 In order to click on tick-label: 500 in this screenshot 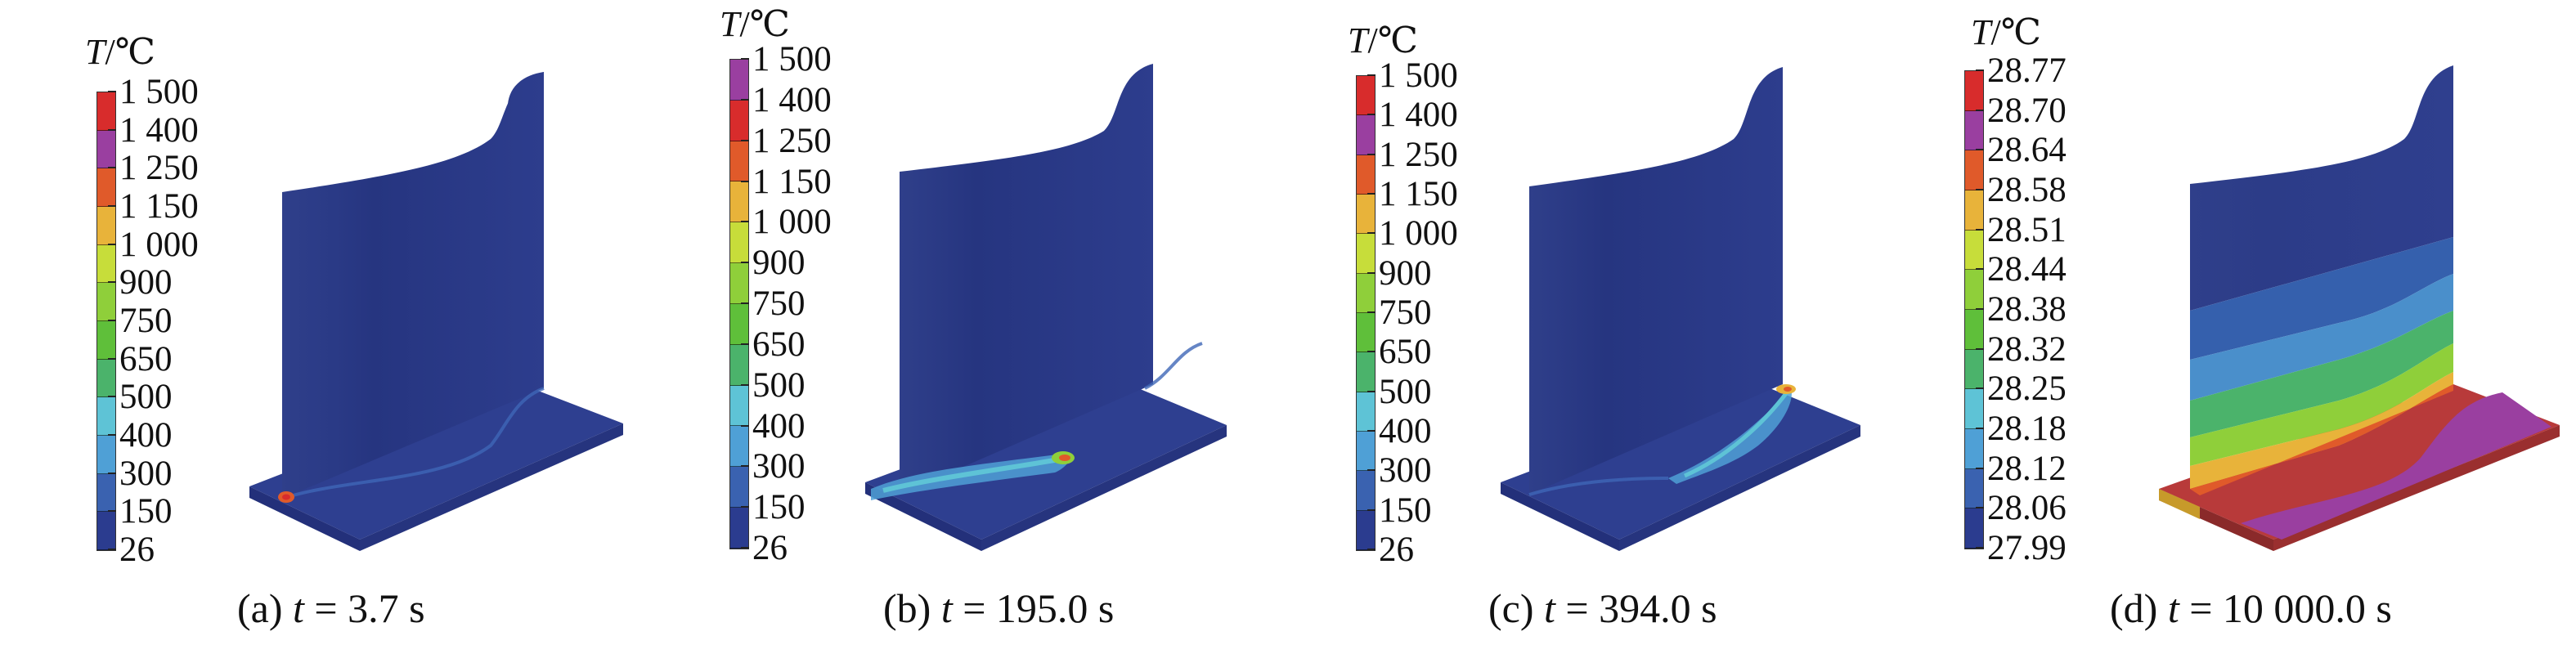, I will do `click(779, 385)`.